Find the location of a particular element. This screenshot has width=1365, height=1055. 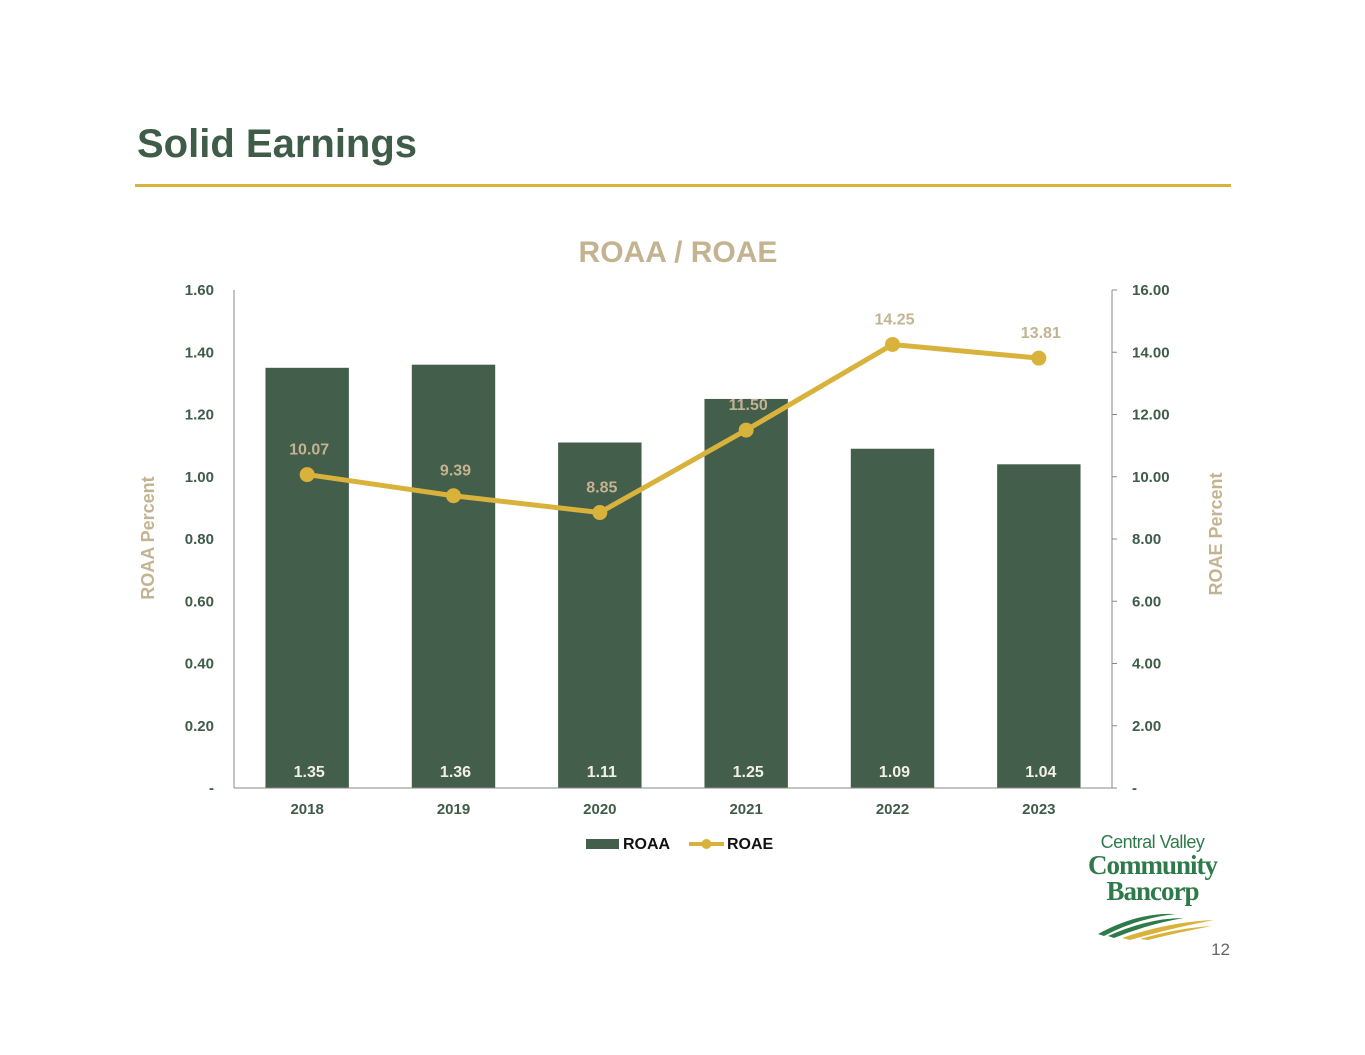

roaa-bar-2023 is located at coordinates (1039, 626).